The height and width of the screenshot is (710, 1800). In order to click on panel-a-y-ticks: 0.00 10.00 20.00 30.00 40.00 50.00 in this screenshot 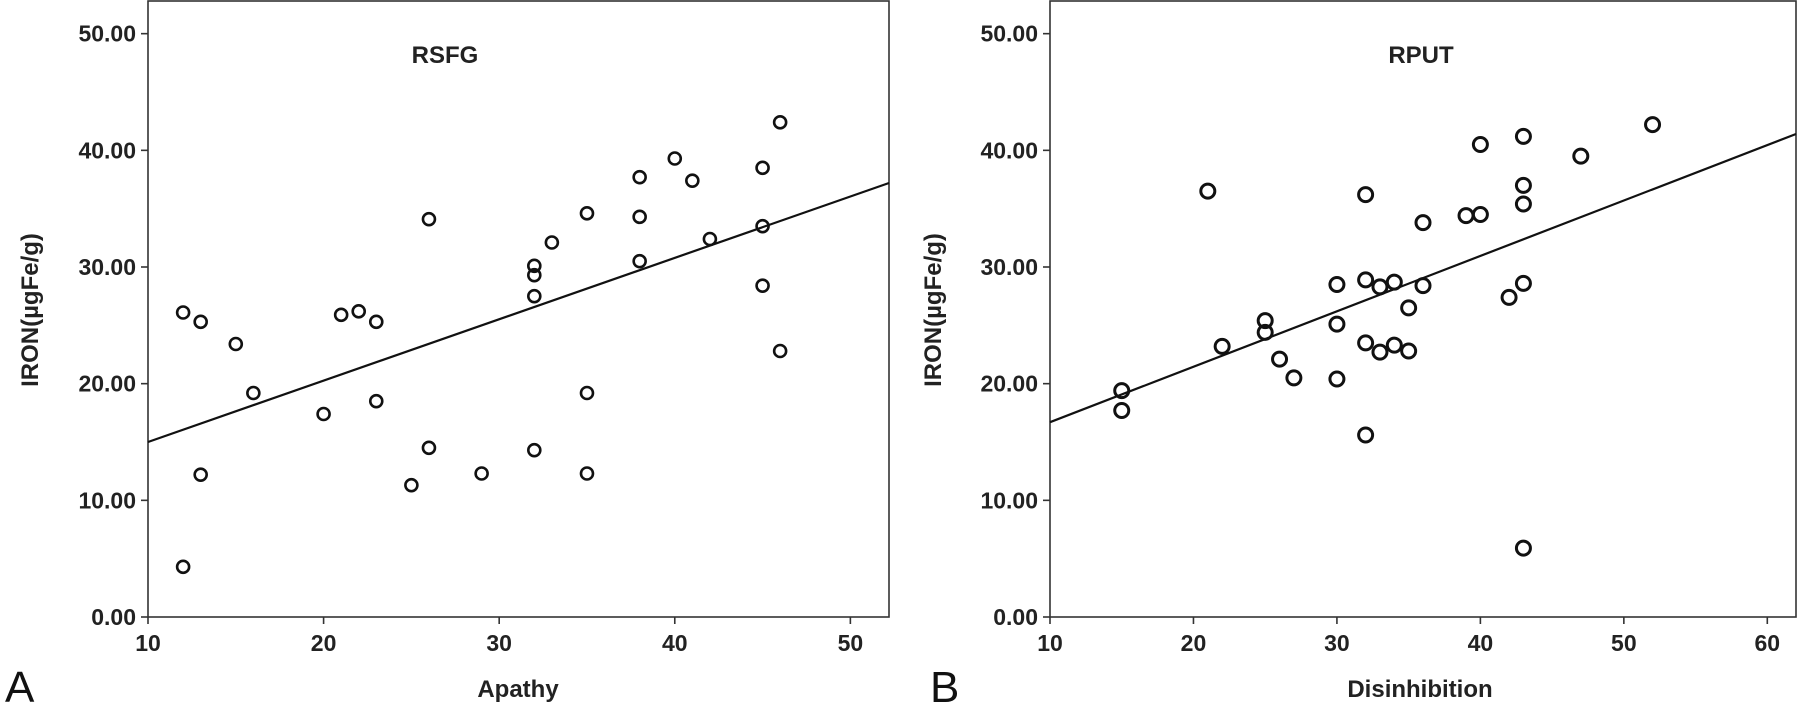, I will do `click(113, 325)`.